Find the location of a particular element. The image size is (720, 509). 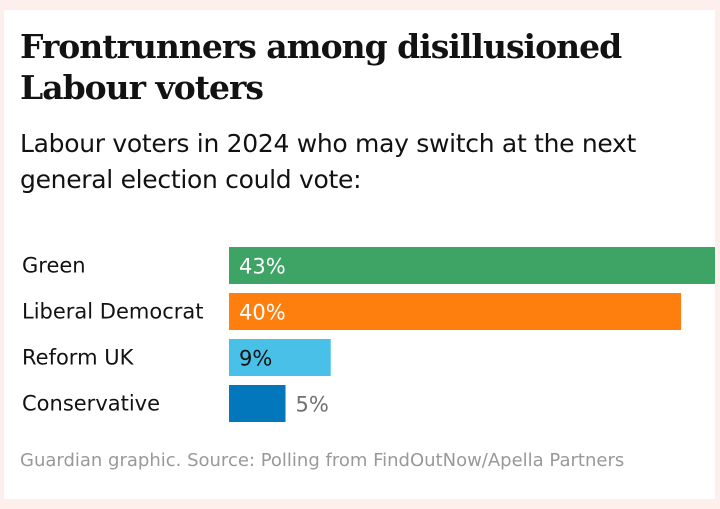

value-label: 9% is located at coordinates (255, 359).